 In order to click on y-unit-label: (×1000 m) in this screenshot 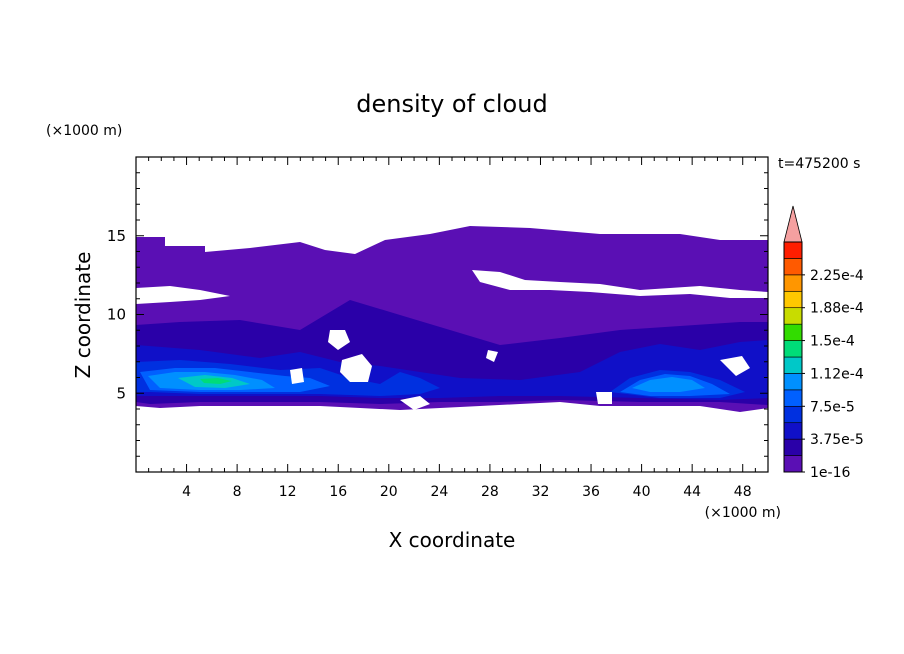, I will do `click(84, 131)`.